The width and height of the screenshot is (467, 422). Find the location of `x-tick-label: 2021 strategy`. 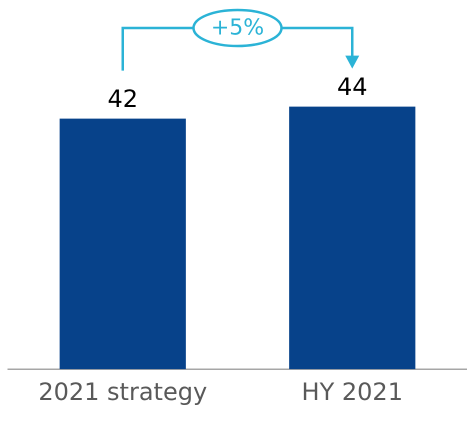

x-tick-label: 2021 strategy is located at coordinates (123, 392).